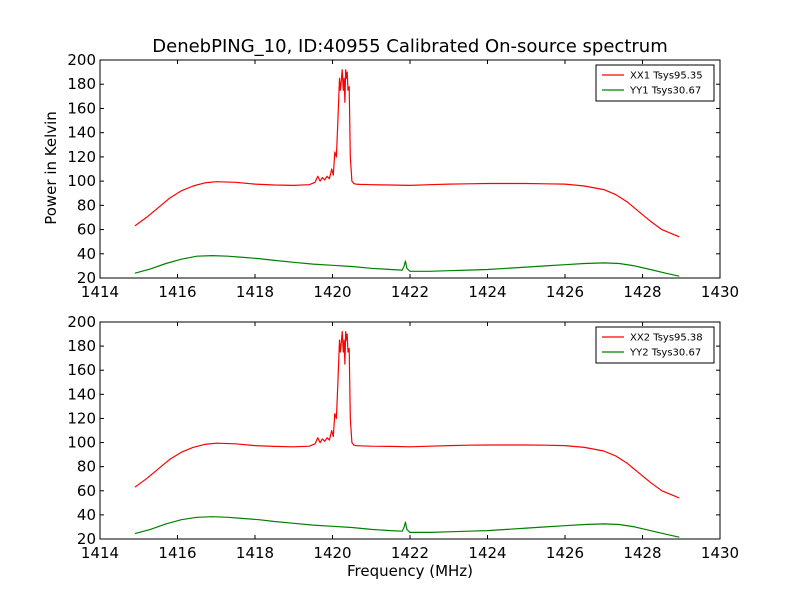  What do you see at coordinates (51, 168) in the screenshot?
I see `y-axis-label: Power in Kelvin` at bounding box center [51, 168].